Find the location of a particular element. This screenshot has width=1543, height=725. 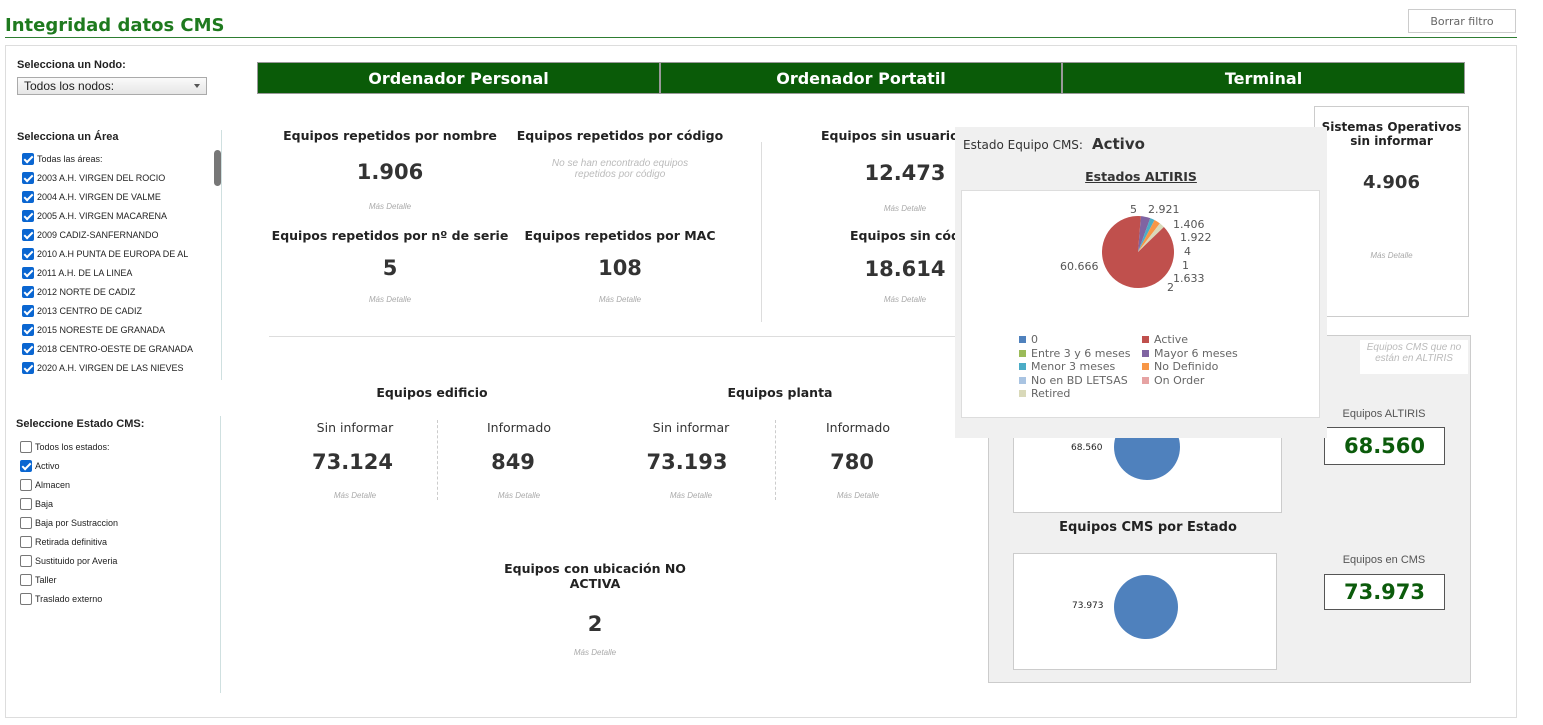

estado-item: Baja is located at coordinates (36, 504).